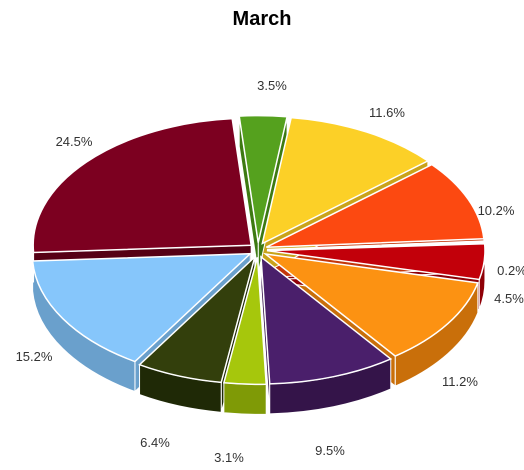  I want to click on slice-label-4: 4.5%, so click(509, 298).